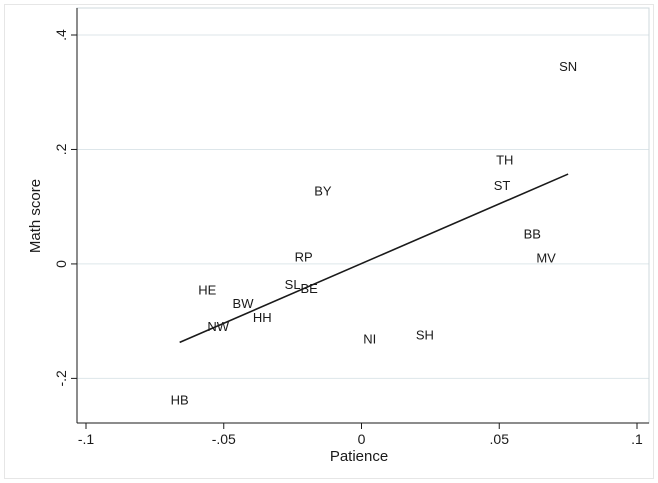 Image resolution: width=658 pixels, height=483 pixels. What do you see at coordinates (61, 149) in the screenshot?
I see `y-tick-label: .2` at bounding box center [61, 149].